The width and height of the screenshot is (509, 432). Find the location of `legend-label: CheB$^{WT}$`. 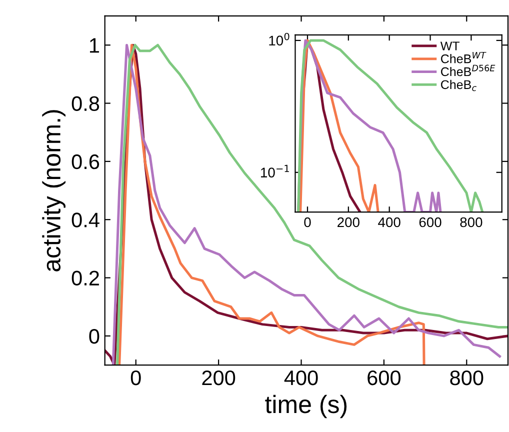

legend-label: CheB$^{WT}$ is located at coordinates (463, 58).